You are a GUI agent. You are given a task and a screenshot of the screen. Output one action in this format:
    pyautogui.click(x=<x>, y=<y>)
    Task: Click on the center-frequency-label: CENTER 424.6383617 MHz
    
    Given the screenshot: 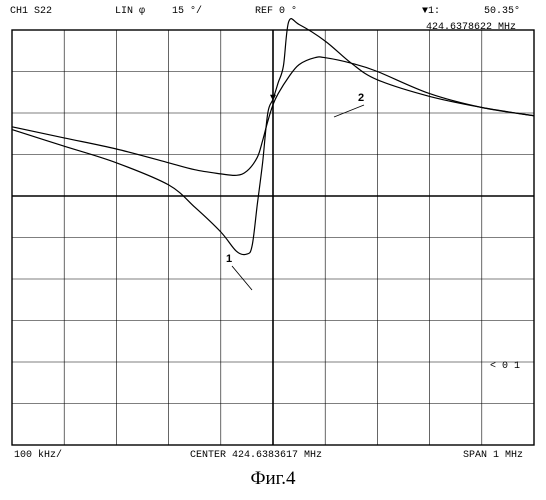 What is the action you would take?
    pyautogui.click(x=256, y=455)
    